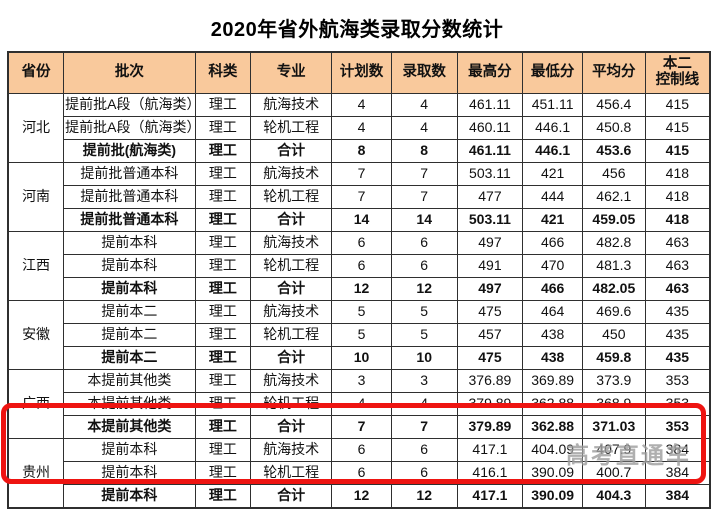 The width and height of the screenshot is (714, 509). Describe the element at coordinates (552, 404) in the screenshot. I see `cell-min-score: 362.88` at that location.